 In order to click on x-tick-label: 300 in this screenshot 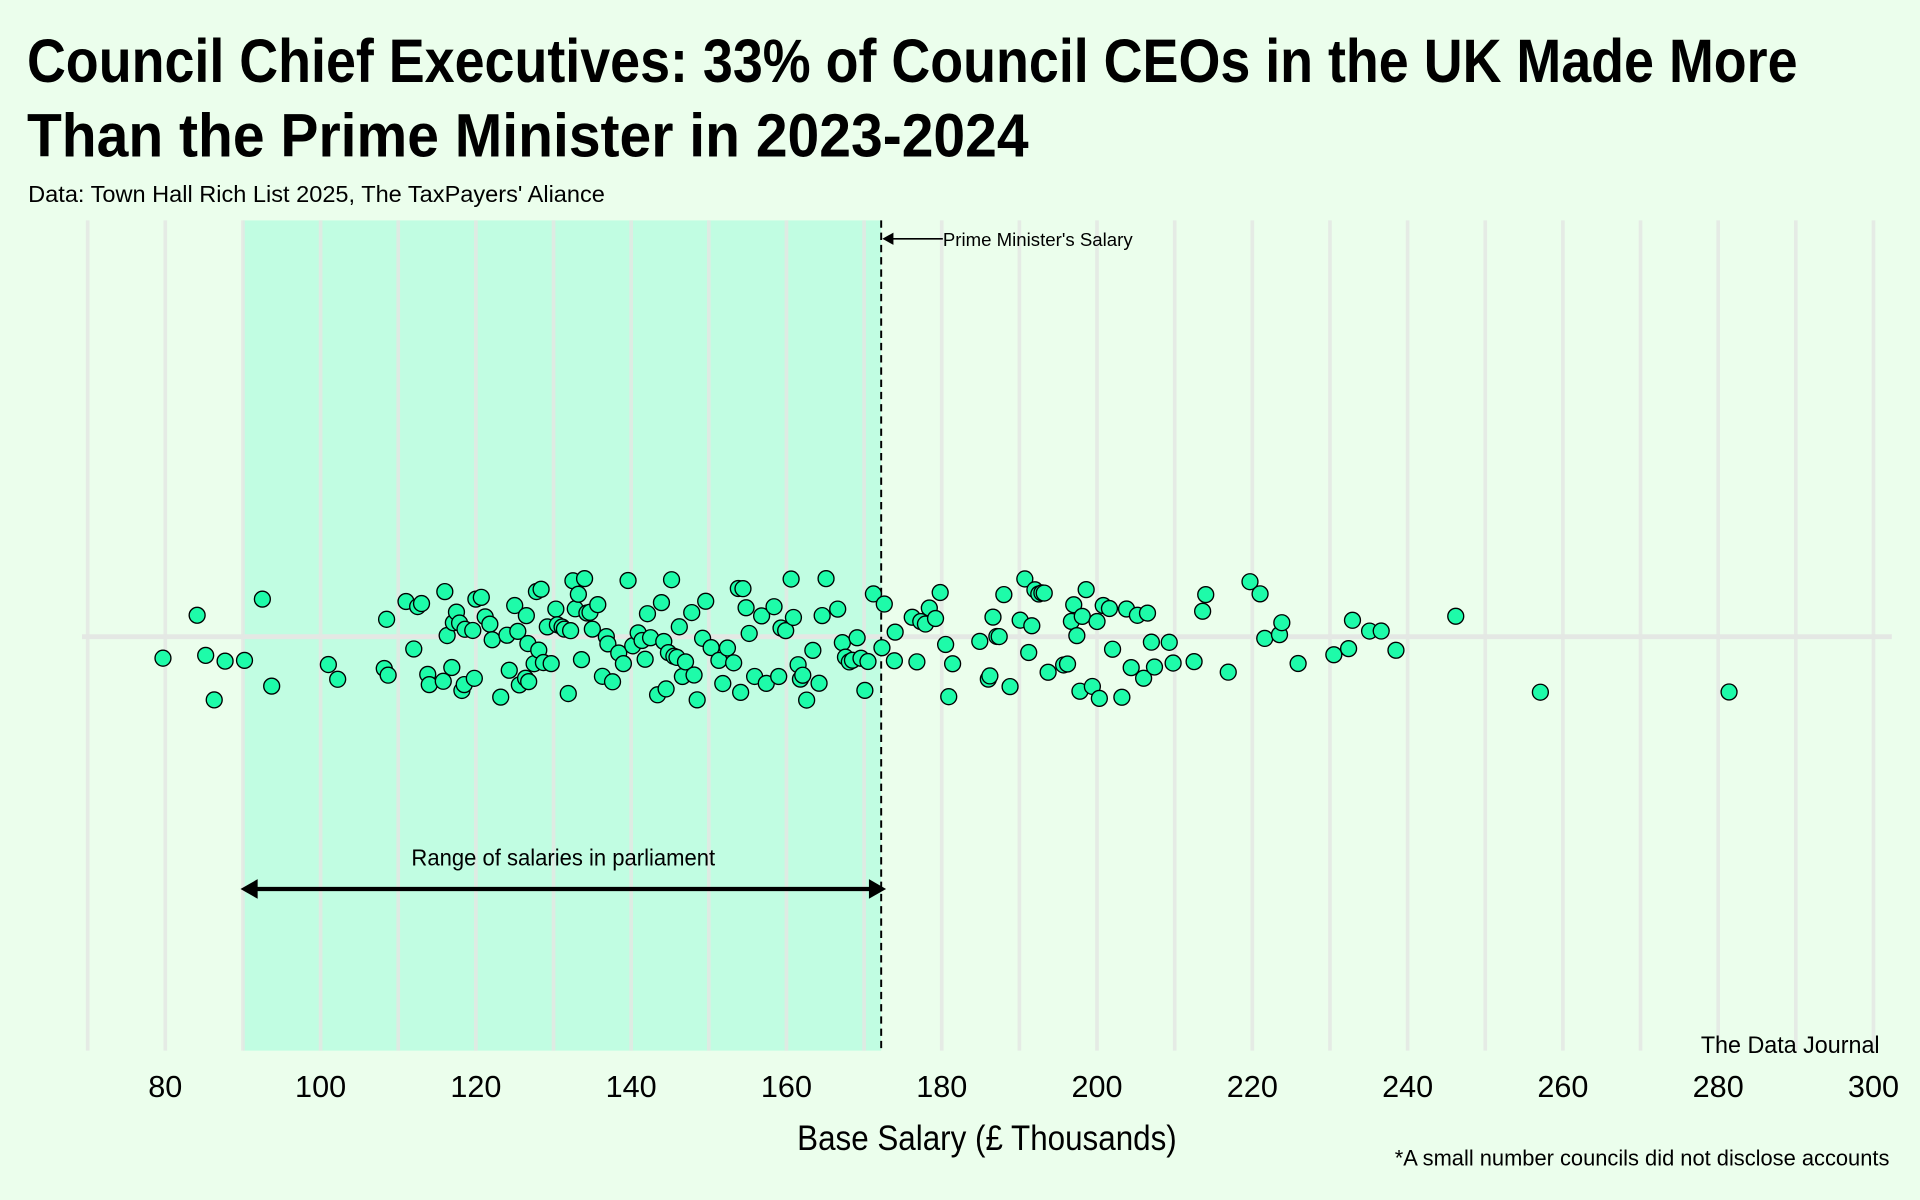, I will do `click(1873, 1087)`.